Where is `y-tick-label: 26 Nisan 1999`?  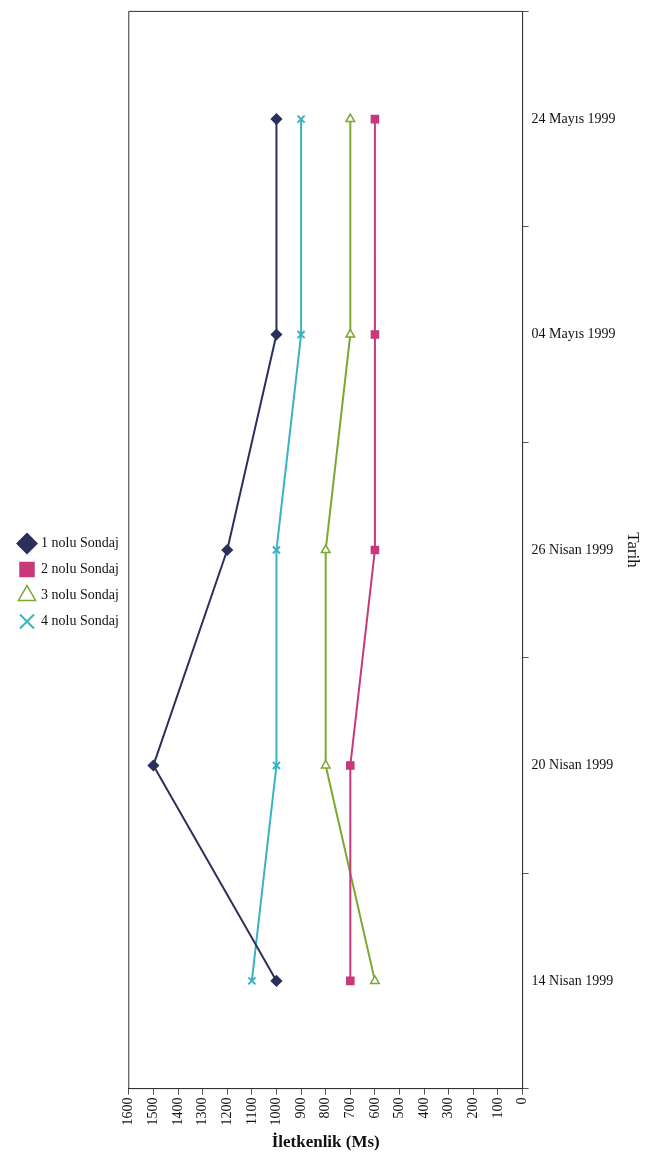 y-tick-label: 26 Nisan 1999 is located at coordinates (572, 549).